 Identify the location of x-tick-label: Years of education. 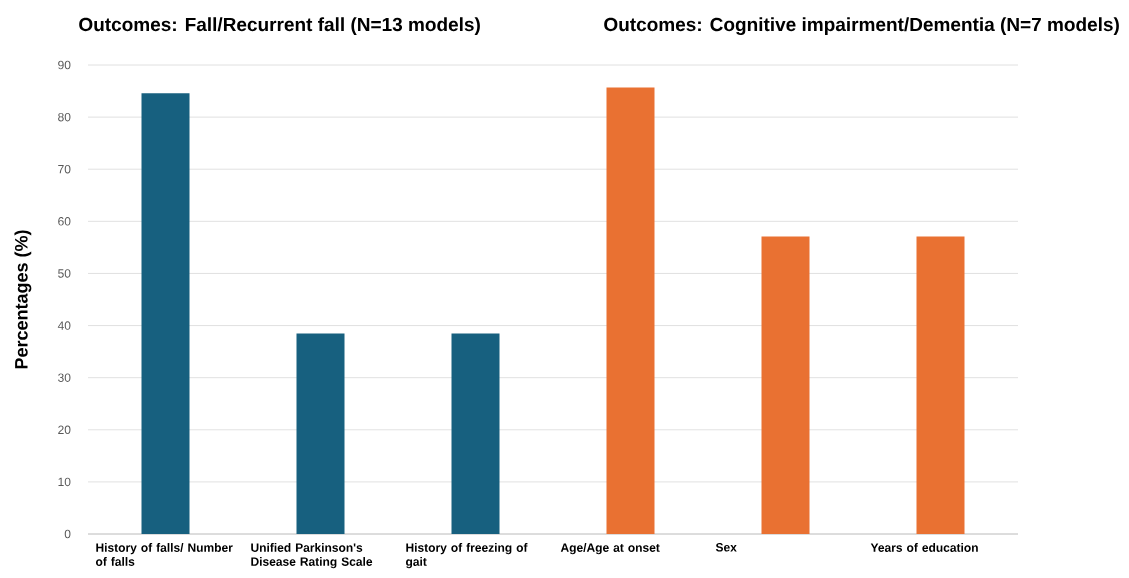
(924, 547).